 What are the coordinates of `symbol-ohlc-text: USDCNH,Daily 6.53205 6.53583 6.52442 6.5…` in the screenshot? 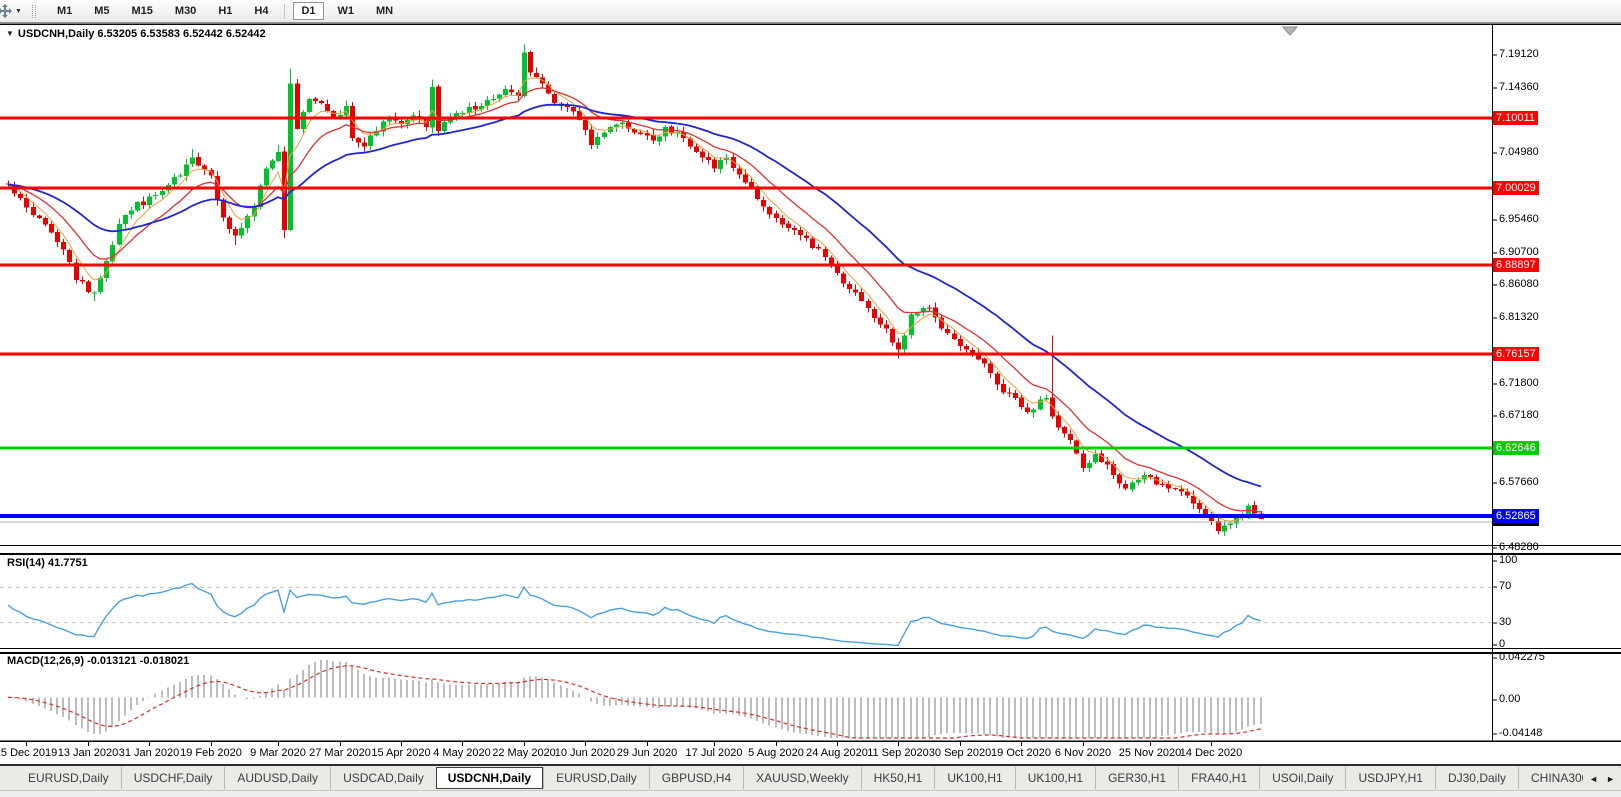 It's located at (141, 34).